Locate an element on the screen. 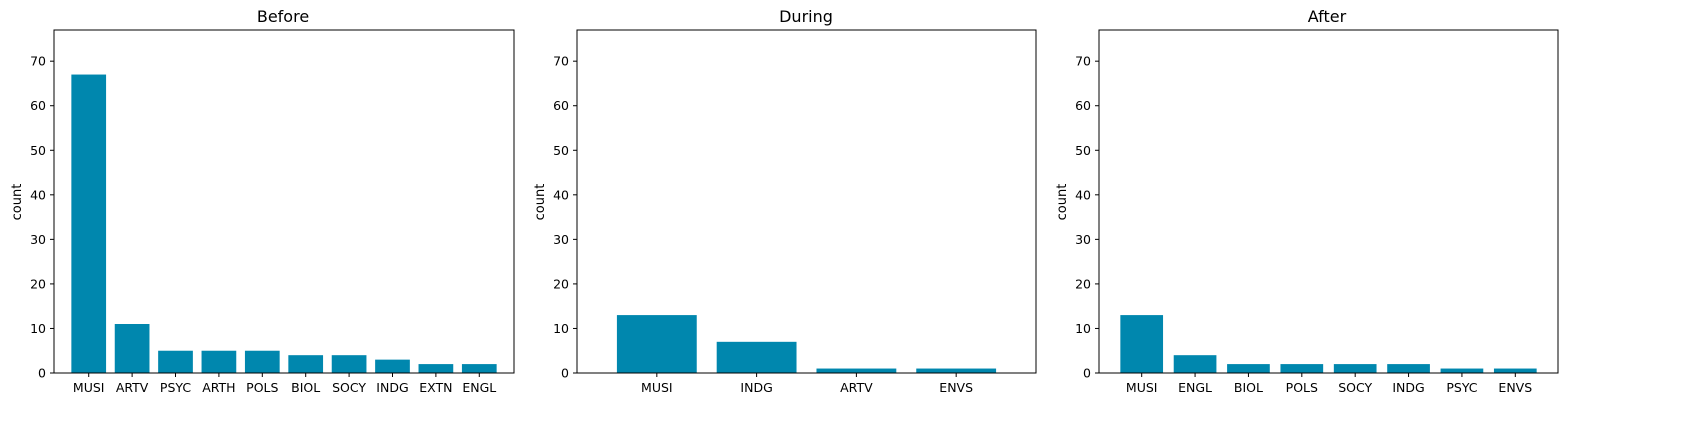  chart-title: Before is located at coordinates (283, 16).